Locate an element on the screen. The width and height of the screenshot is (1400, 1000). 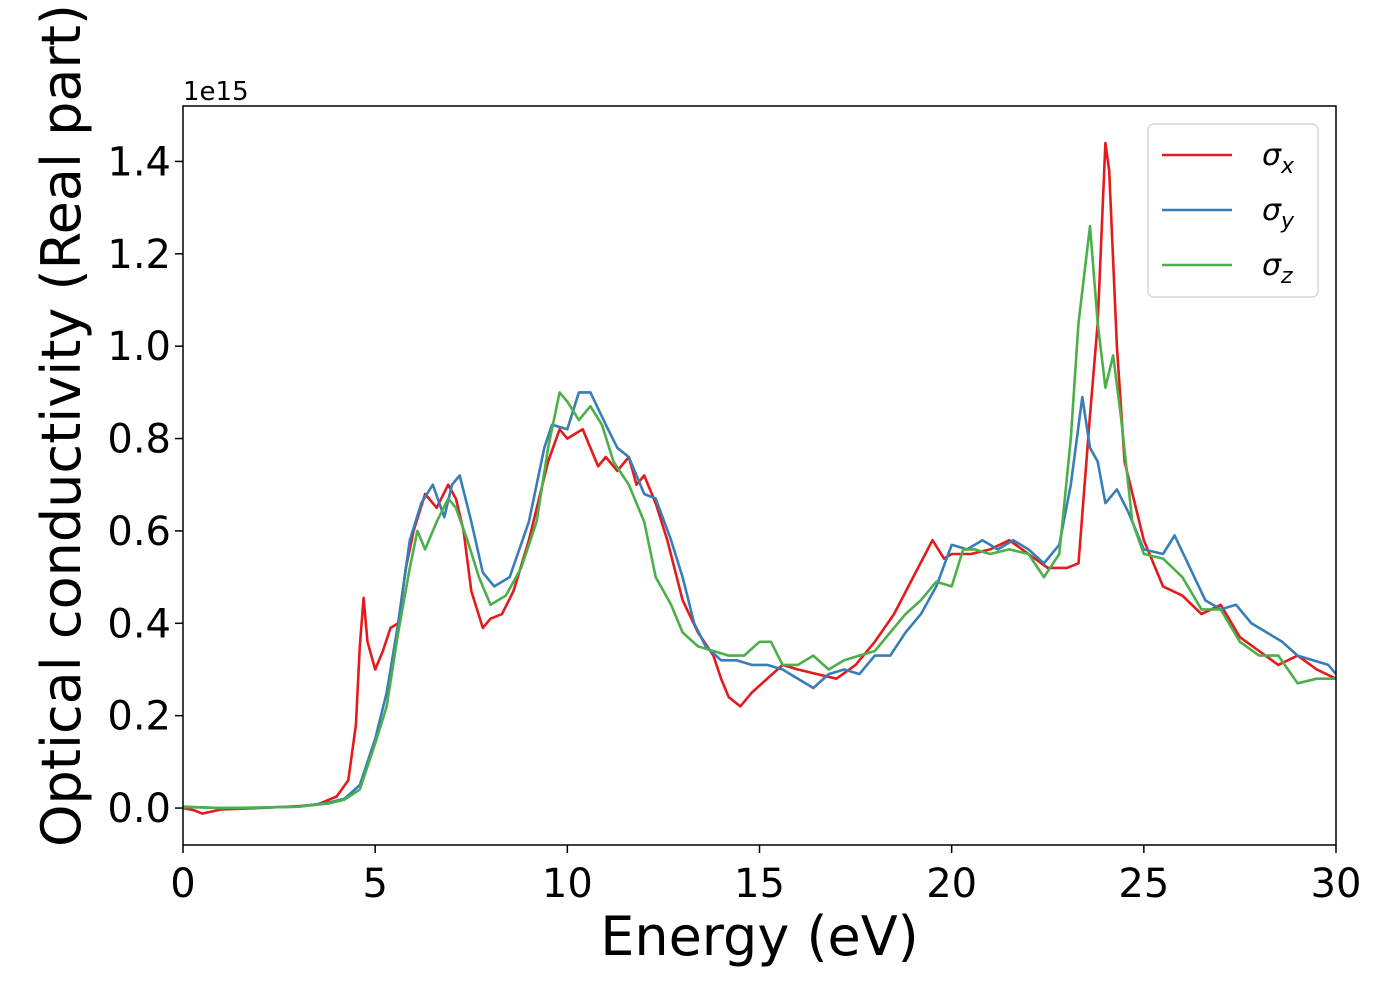
legend-item-y: σy is located at coordinates (1228, 213).